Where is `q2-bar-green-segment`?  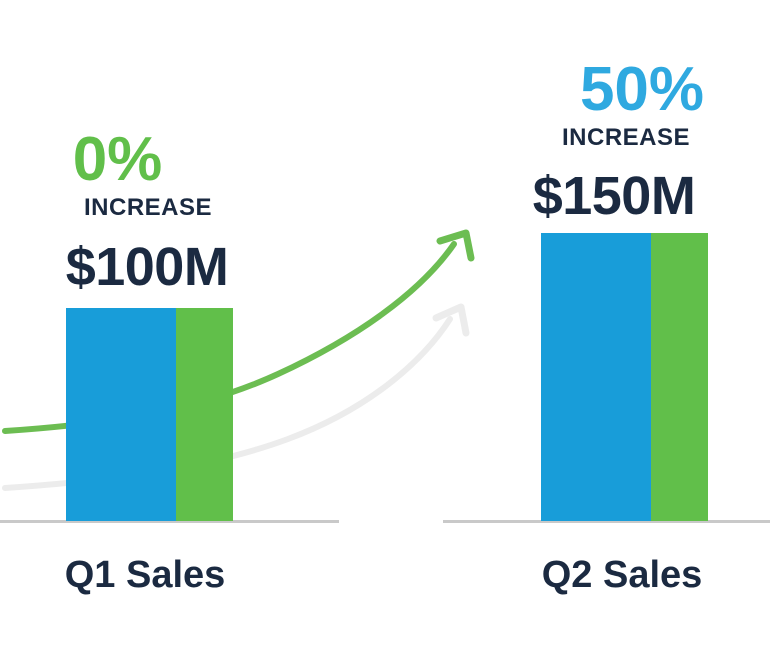
q2-bar-green-segment is located at coordinates (679, 377).